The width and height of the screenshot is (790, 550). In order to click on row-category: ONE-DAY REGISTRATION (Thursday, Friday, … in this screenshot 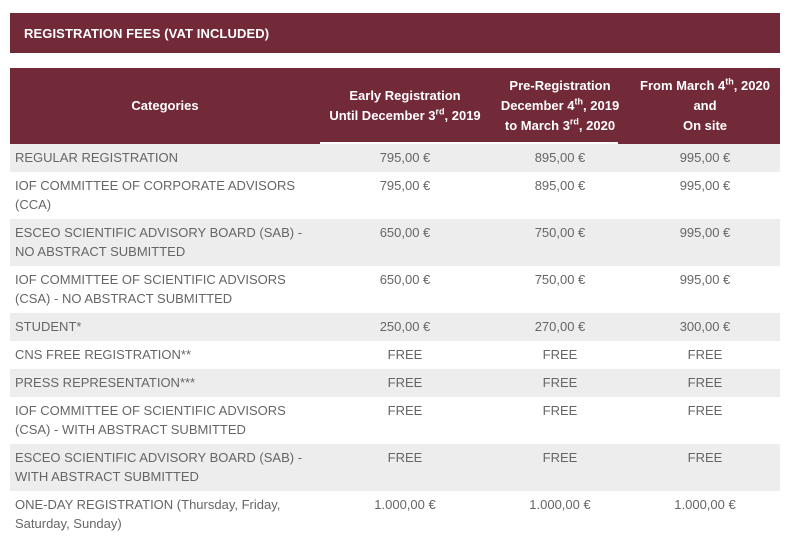, I will do `click(165, 514)`.